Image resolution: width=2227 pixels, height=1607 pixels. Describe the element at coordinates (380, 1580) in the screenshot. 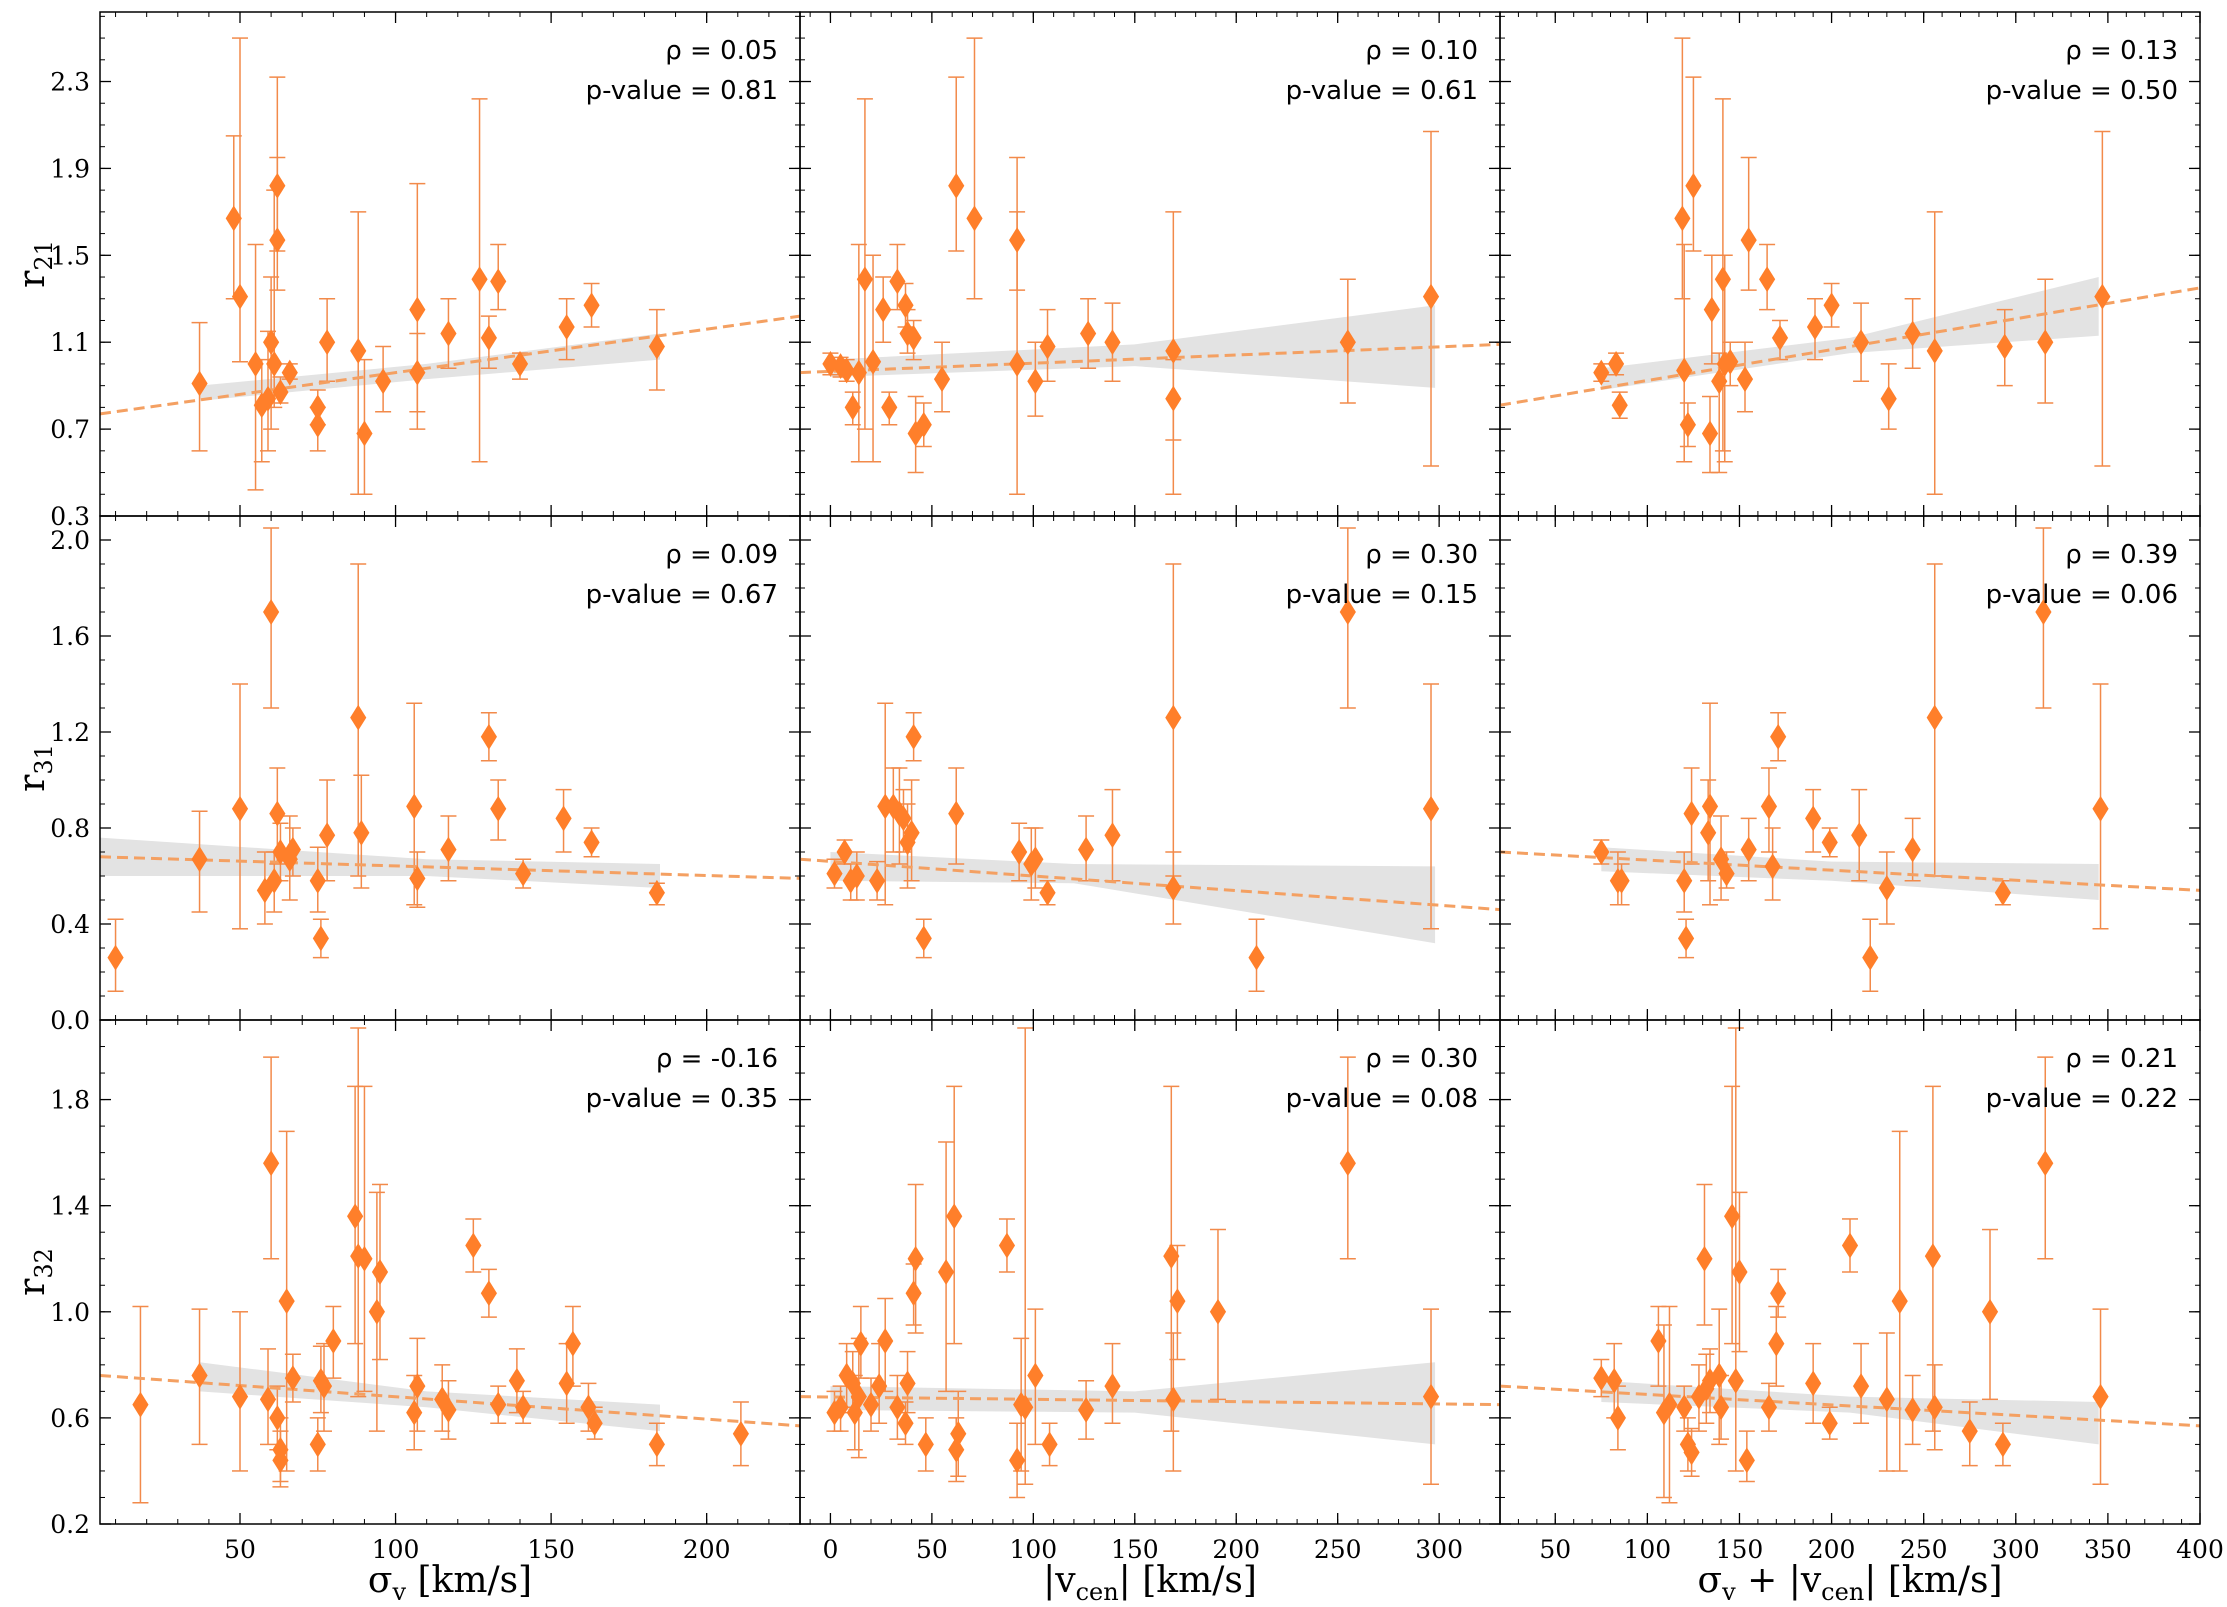

I see `x-axis-title-part: σ` at that location.